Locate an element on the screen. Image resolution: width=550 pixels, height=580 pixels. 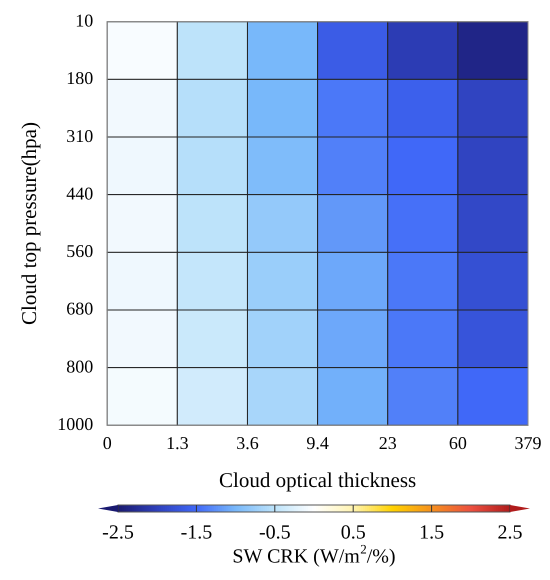
color-bar-label: -2.5 is located at coordinates (118, 532).